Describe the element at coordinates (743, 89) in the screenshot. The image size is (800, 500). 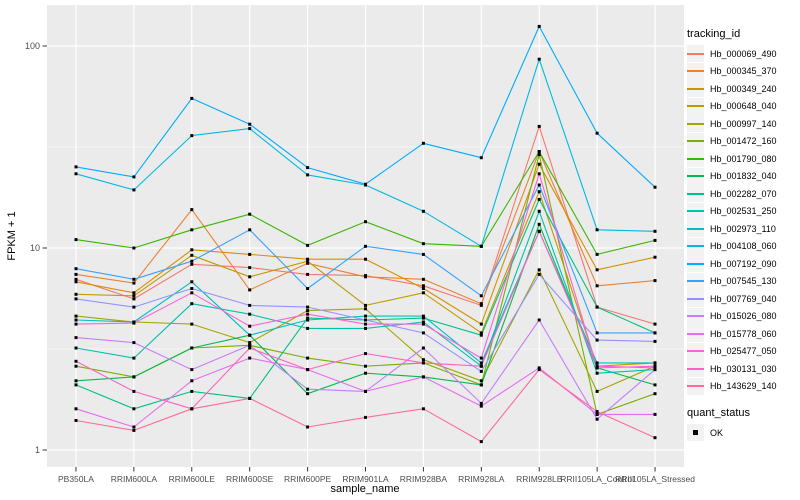
I see `legend-entry: Hb_000349_240` at that location.